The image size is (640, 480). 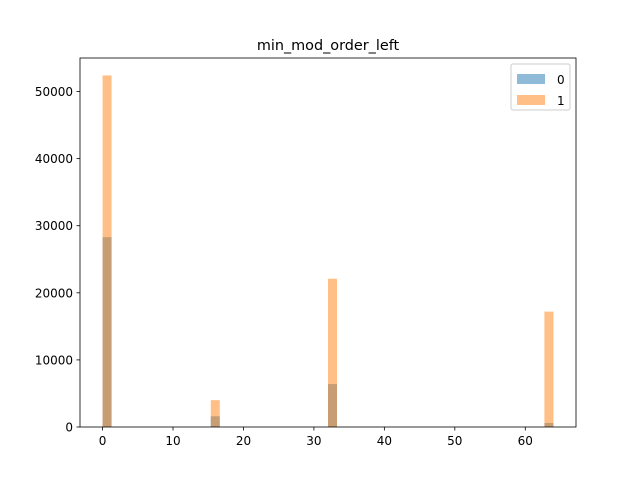 I want to click on y-tick-label-1: 10000, so click(x=54, y=360).